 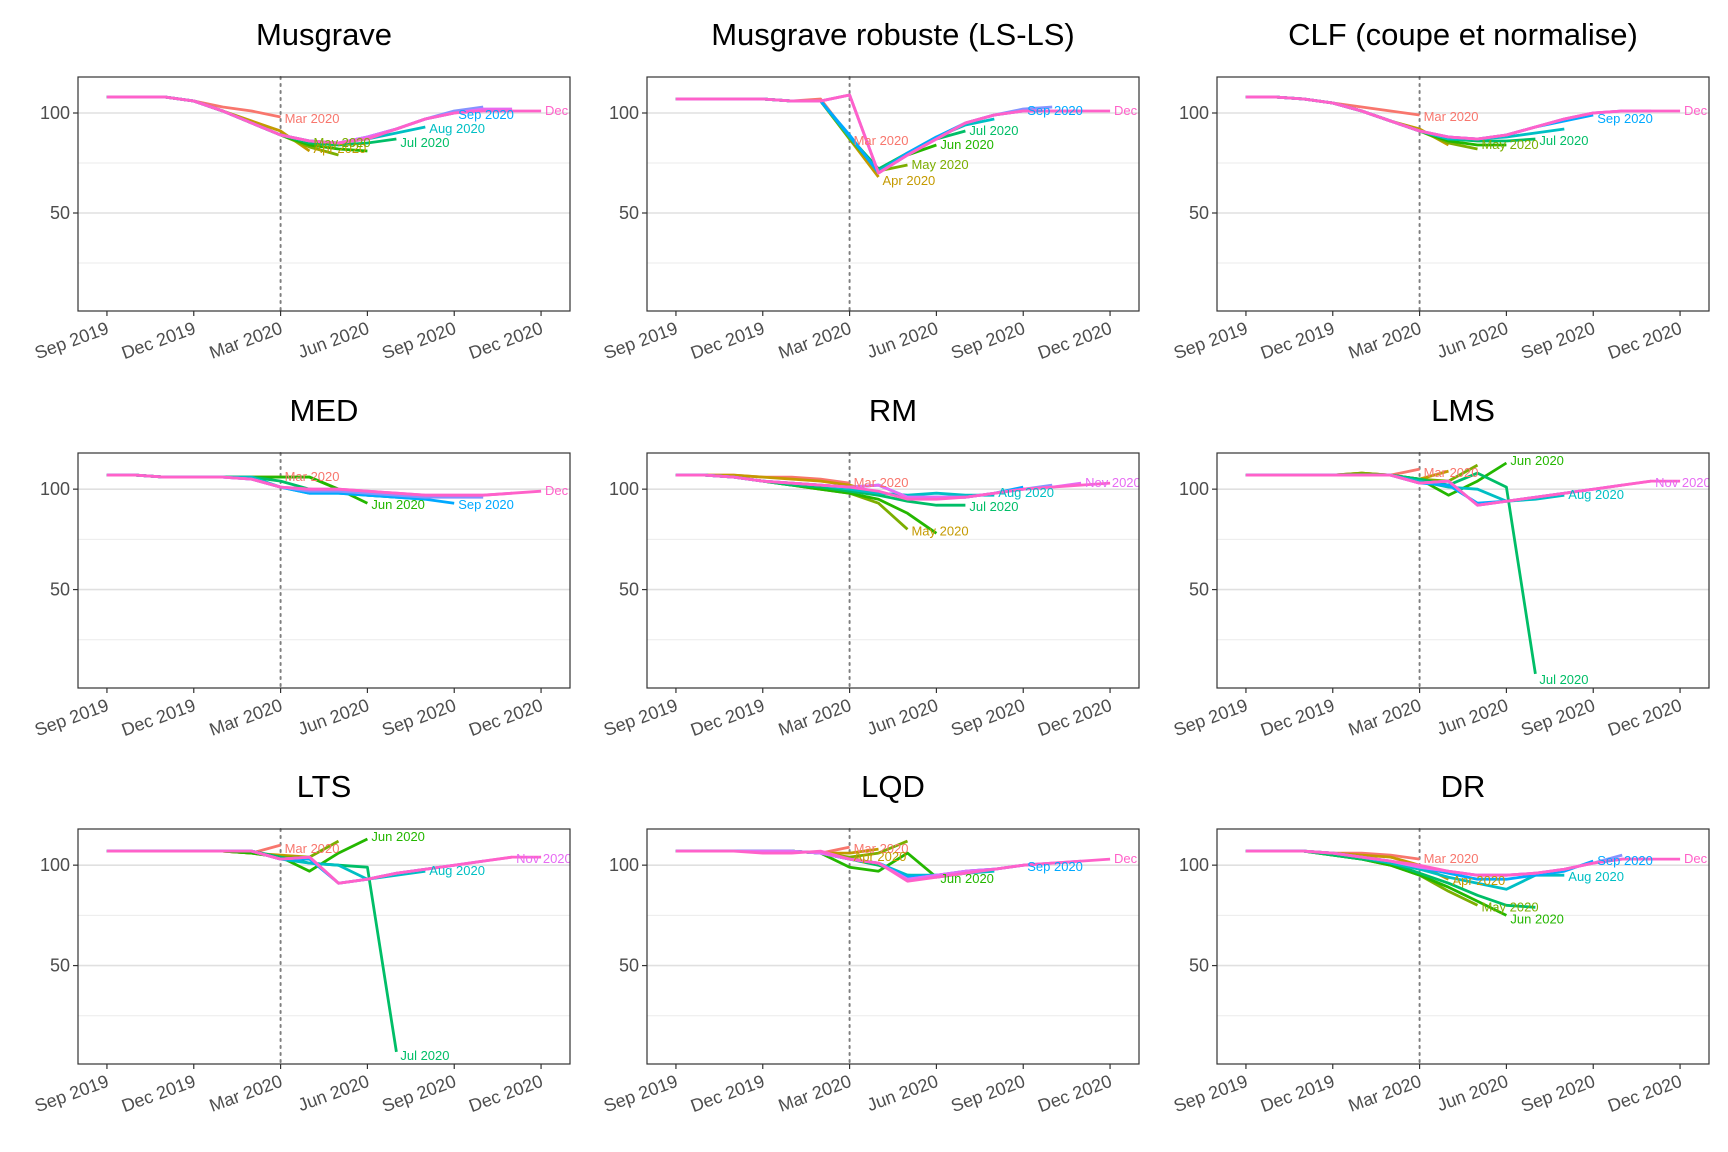 I want to click on panel-title: DR, so click(x=1463, y=786).